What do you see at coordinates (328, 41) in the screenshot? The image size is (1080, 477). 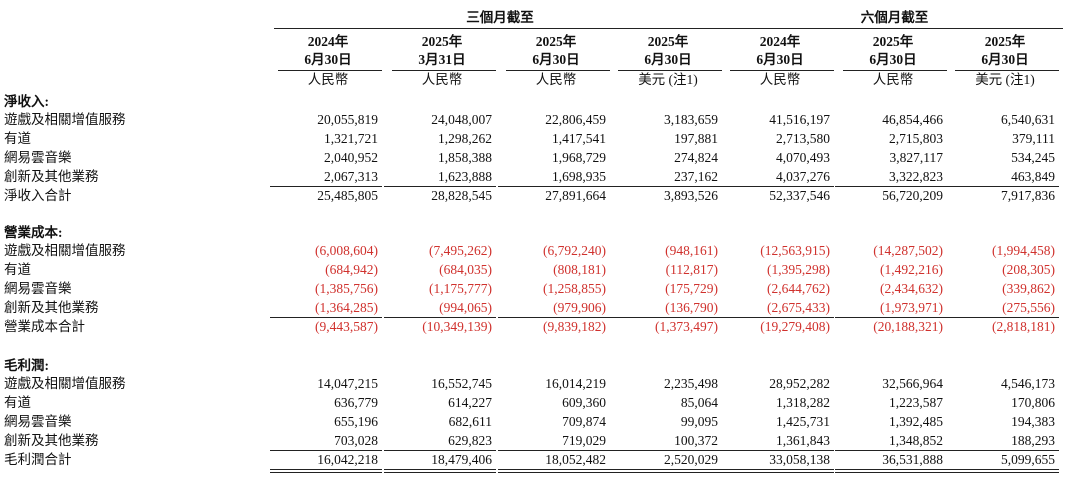 I see `column-year: 2024年` at bounding box center [328, 41].